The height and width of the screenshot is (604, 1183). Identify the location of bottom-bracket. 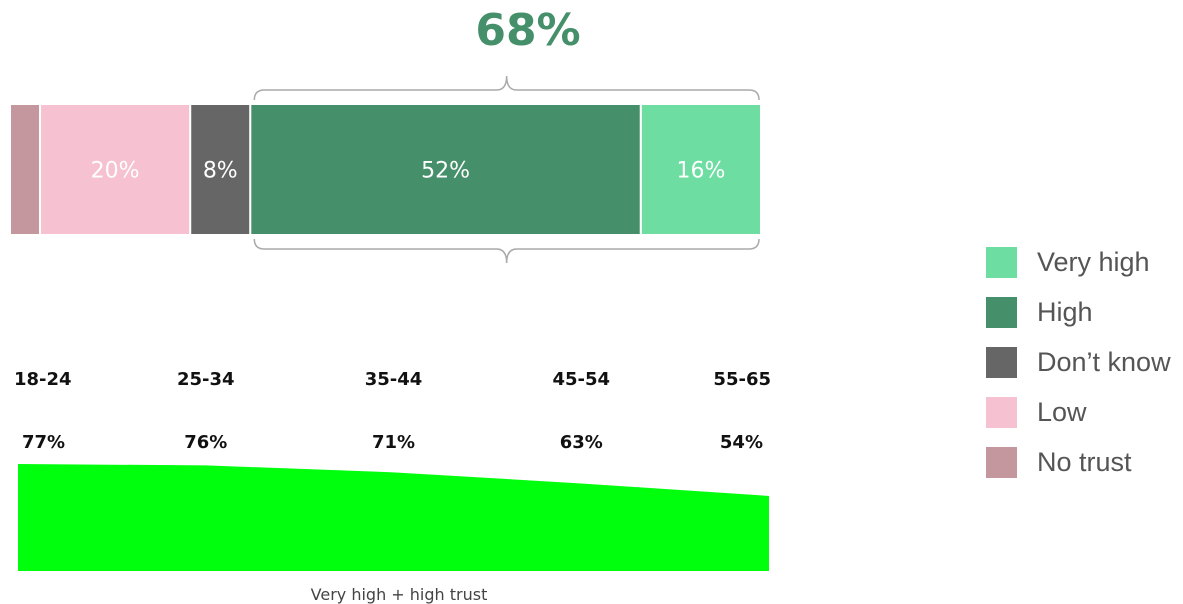
(506, 251).